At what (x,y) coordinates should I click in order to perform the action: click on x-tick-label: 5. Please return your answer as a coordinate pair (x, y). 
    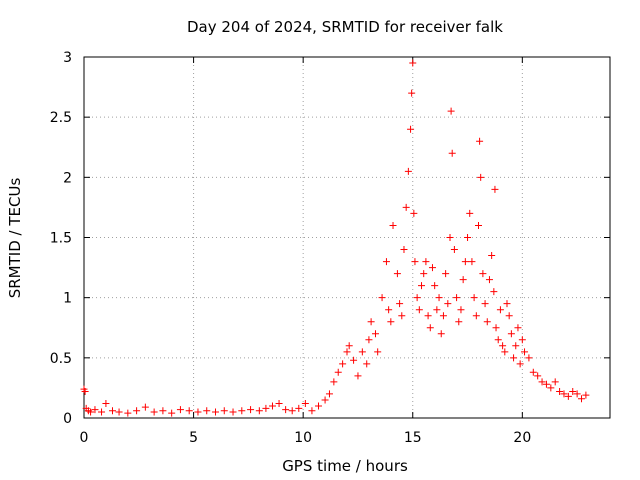
    Looking at the image, I should click on (193, 438).